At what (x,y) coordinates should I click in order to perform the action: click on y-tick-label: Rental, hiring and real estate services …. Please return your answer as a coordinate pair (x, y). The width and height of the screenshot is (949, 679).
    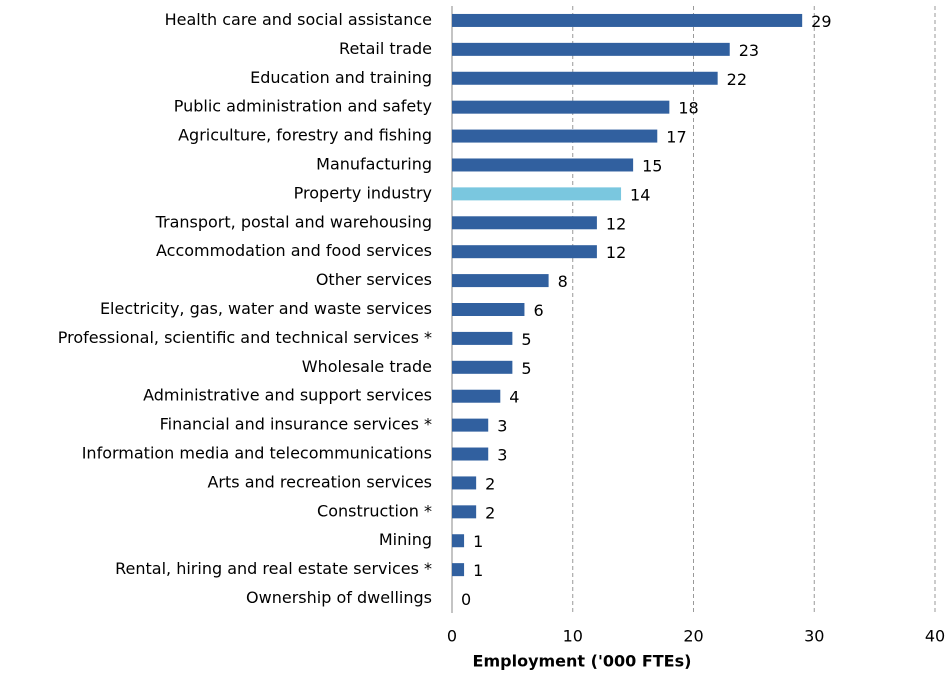
    Looking at the image, I should click on (273, 568).